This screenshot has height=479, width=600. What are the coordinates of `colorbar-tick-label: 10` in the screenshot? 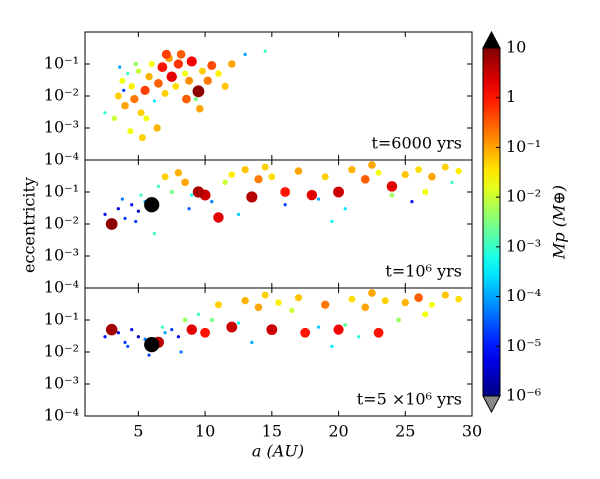 It's located at (516, 47).